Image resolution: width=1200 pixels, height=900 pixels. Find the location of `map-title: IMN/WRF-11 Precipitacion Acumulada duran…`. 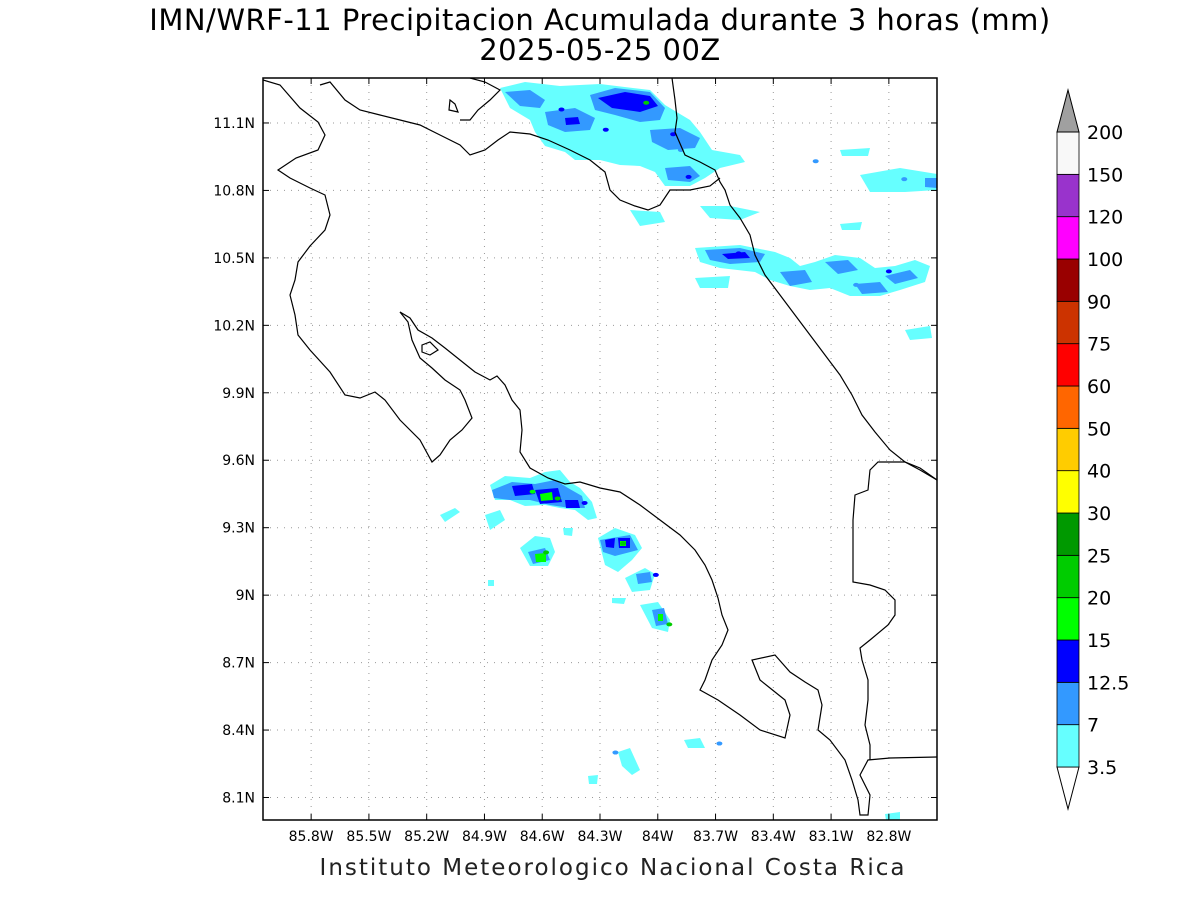

map-title: IMN/WRF-11 Precipitacion Acumulada duran… is located at coordinates (600, 20).